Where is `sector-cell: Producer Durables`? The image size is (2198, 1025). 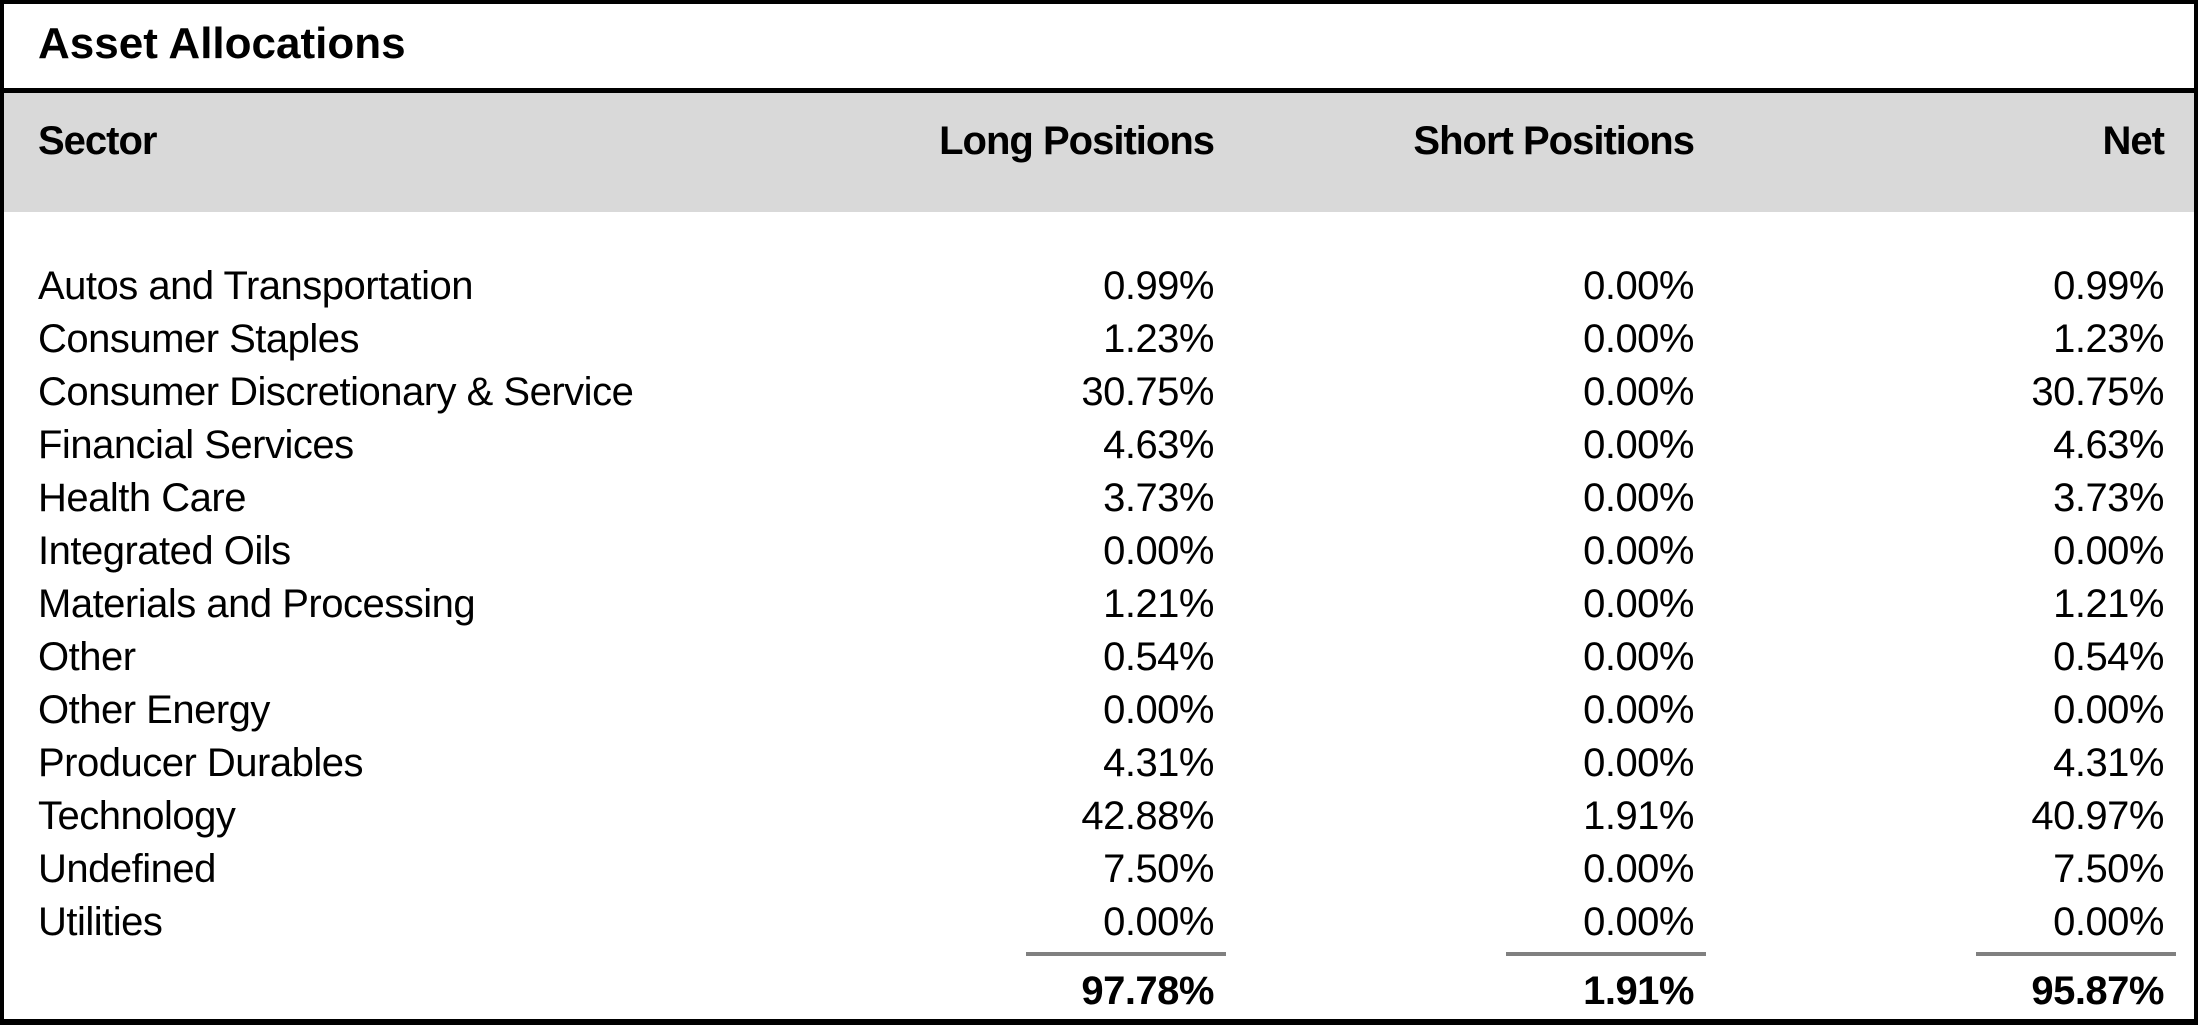 sector-cell: Producer Durables is located at coordinates (201, 763).